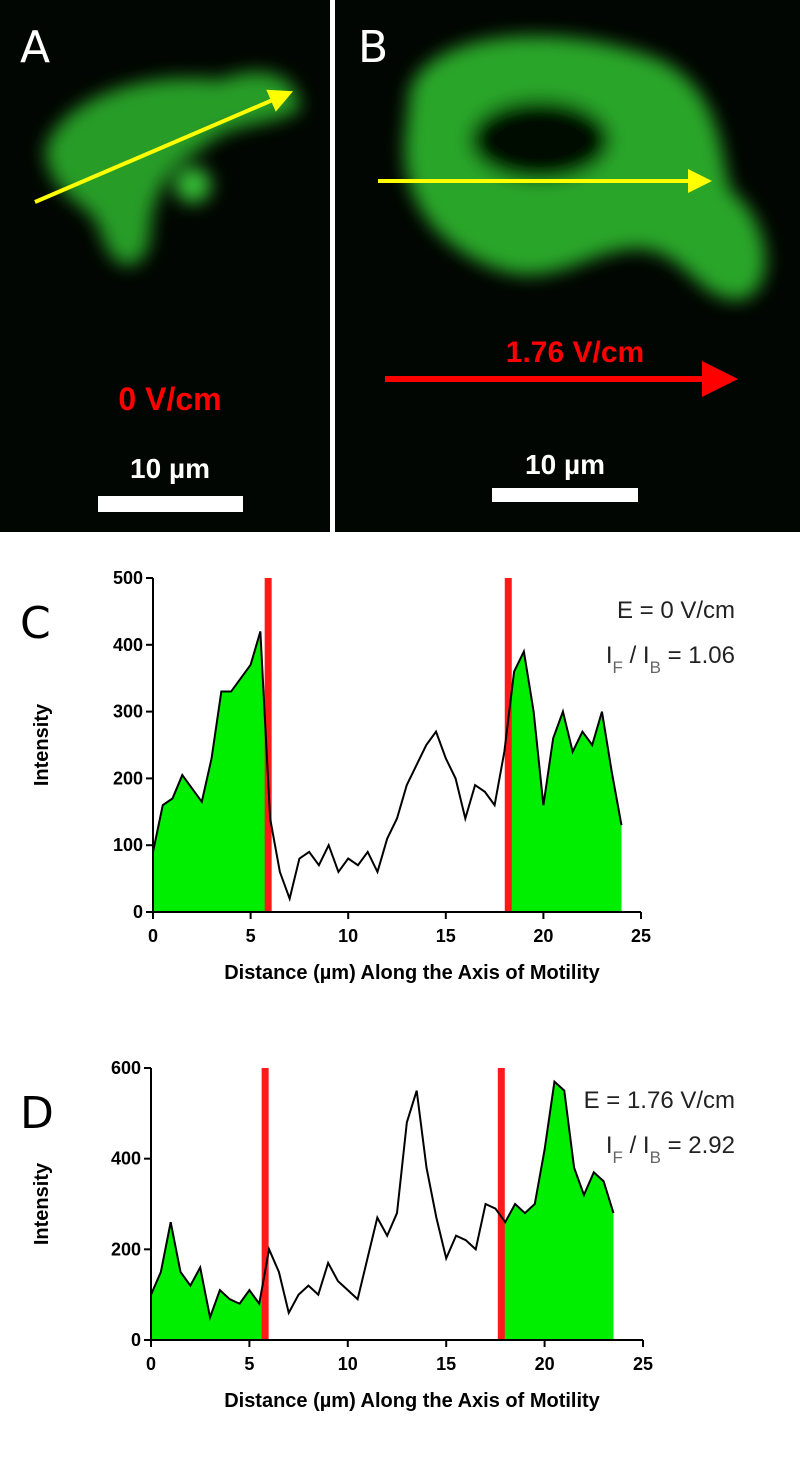 This screenshot has width=800, height=1480. What do you see at coordinates (698, 1145) in the screenshot?
I see `ratio-part: = 2.92` at bounding box center [698, 1145].